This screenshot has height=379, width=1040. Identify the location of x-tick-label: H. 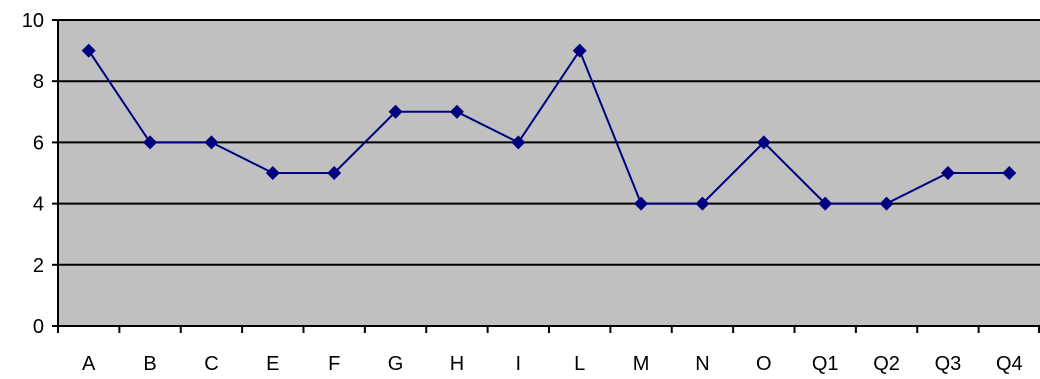
(457, 364).